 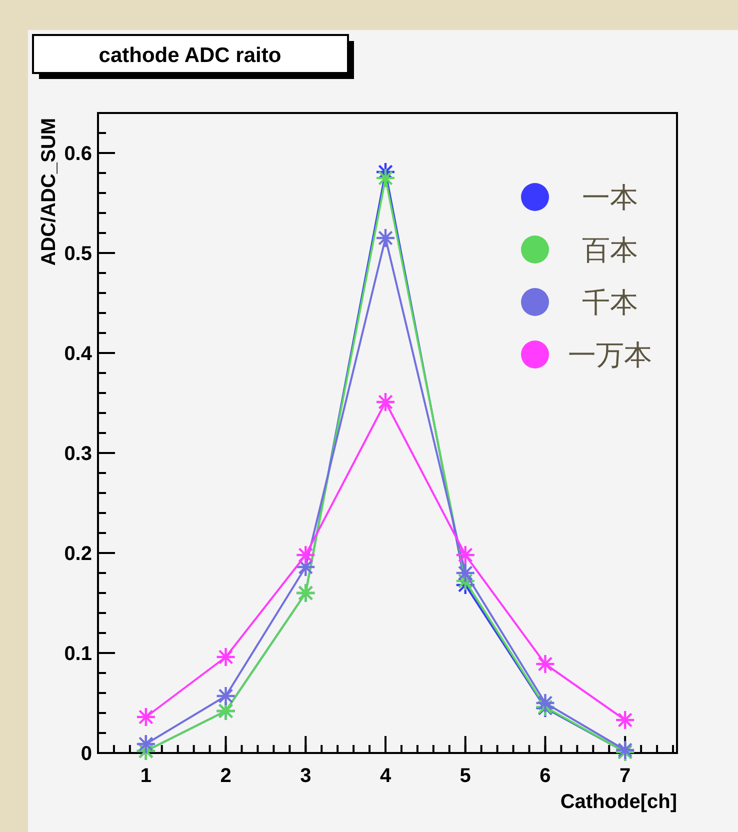 I want to click on x-tick-label: 6, so click(x=545, y=776).